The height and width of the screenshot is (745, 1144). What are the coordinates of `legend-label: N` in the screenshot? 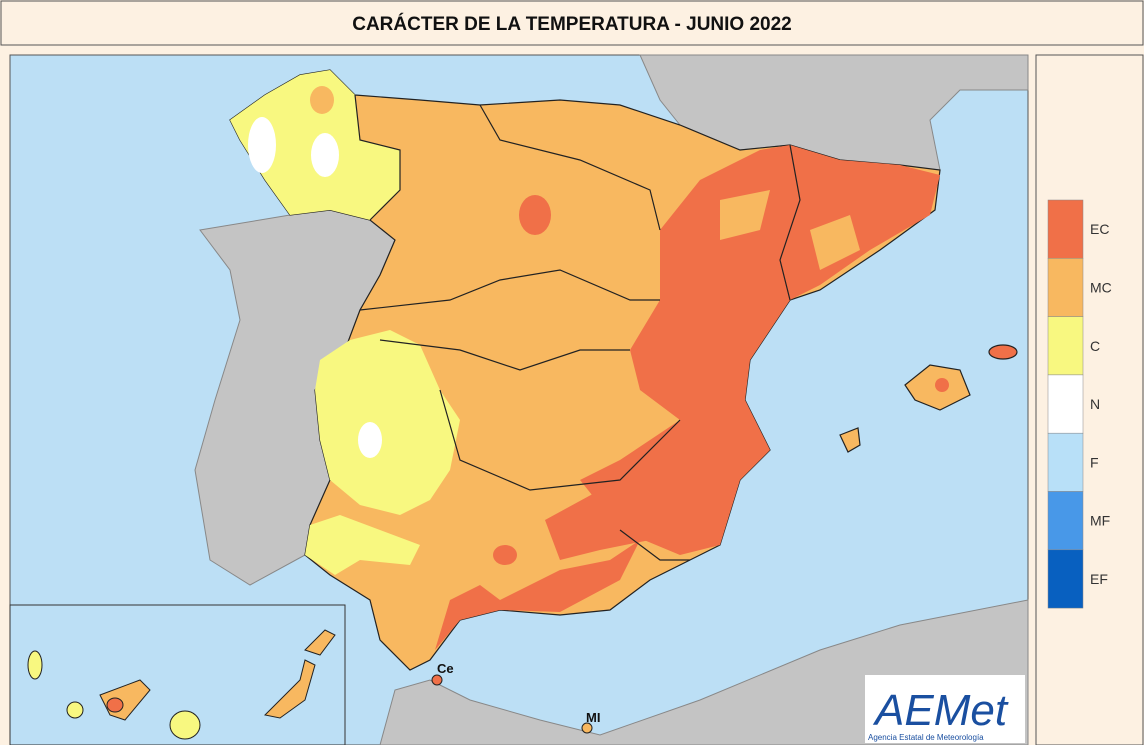 It's located at (1095, 404).